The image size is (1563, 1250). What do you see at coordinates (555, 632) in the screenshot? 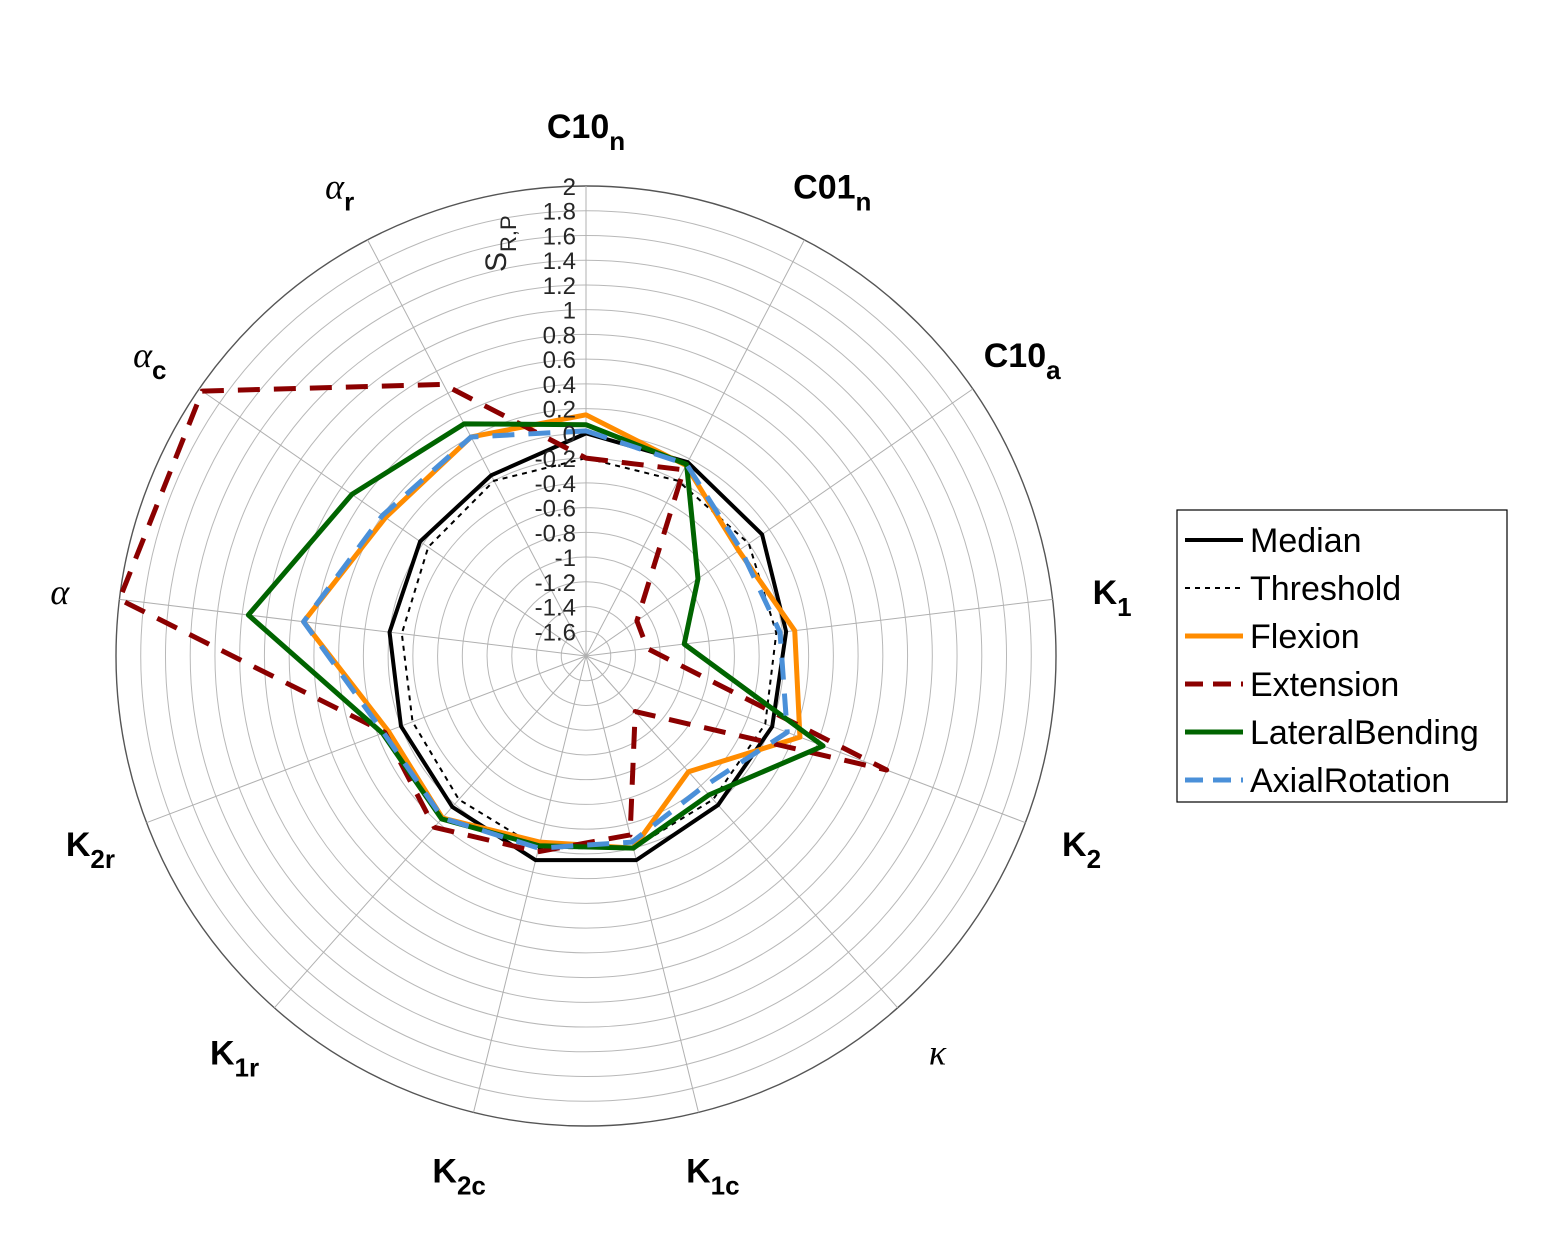
I see `r-tick-label: -1.6` at bounding box center [555, 632].